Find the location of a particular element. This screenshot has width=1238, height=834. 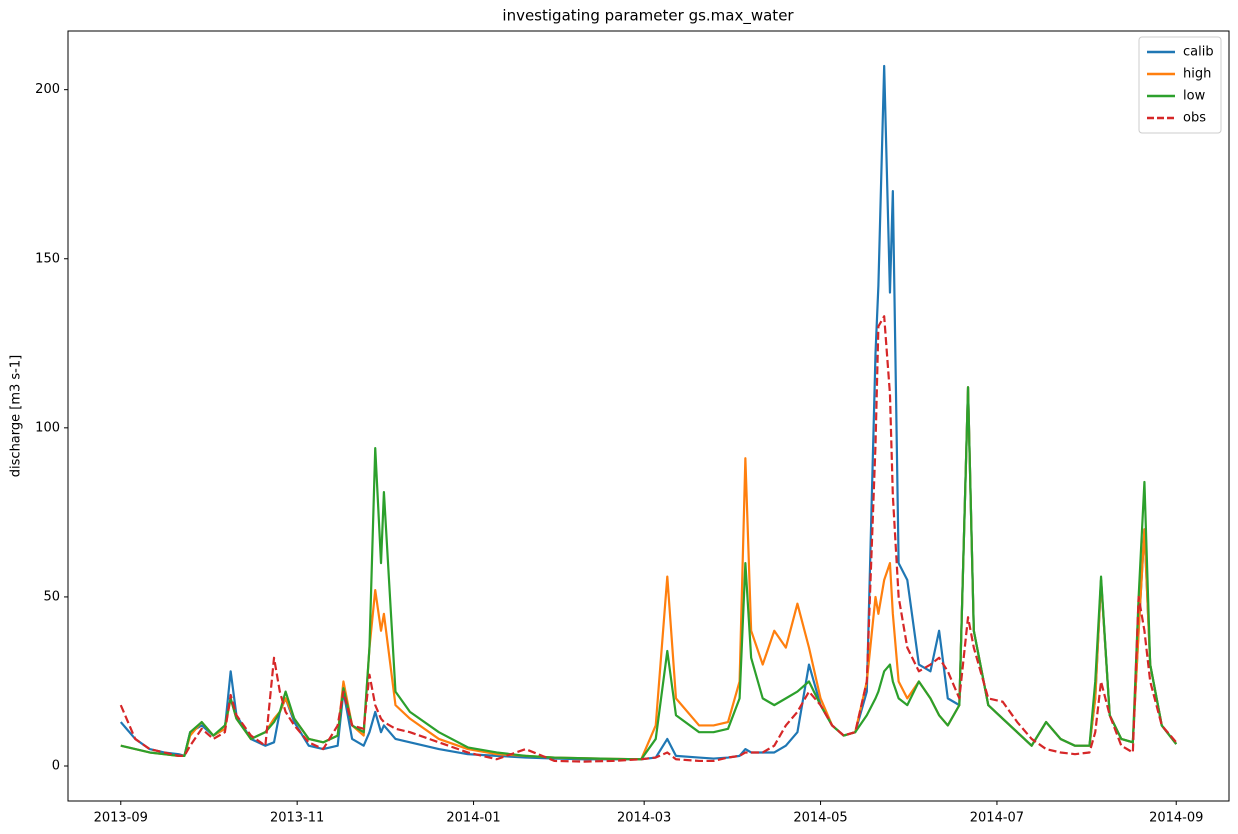

x-tick-label: 2014-05 is located at coordinates (820, 818).